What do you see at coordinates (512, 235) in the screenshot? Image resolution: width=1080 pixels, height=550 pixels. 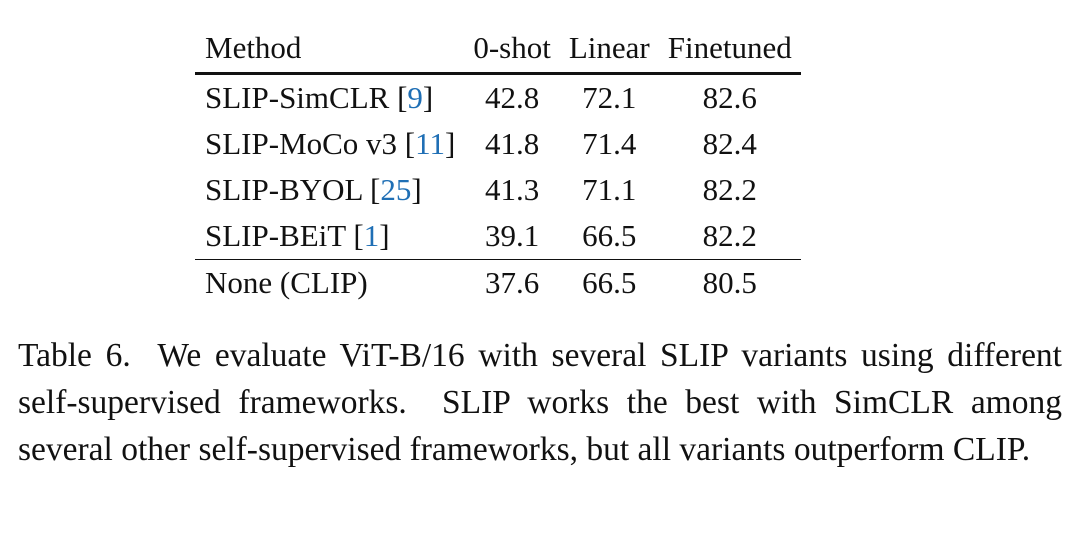 I see `score-cell: 39.1` at bounding box center [512, 235].